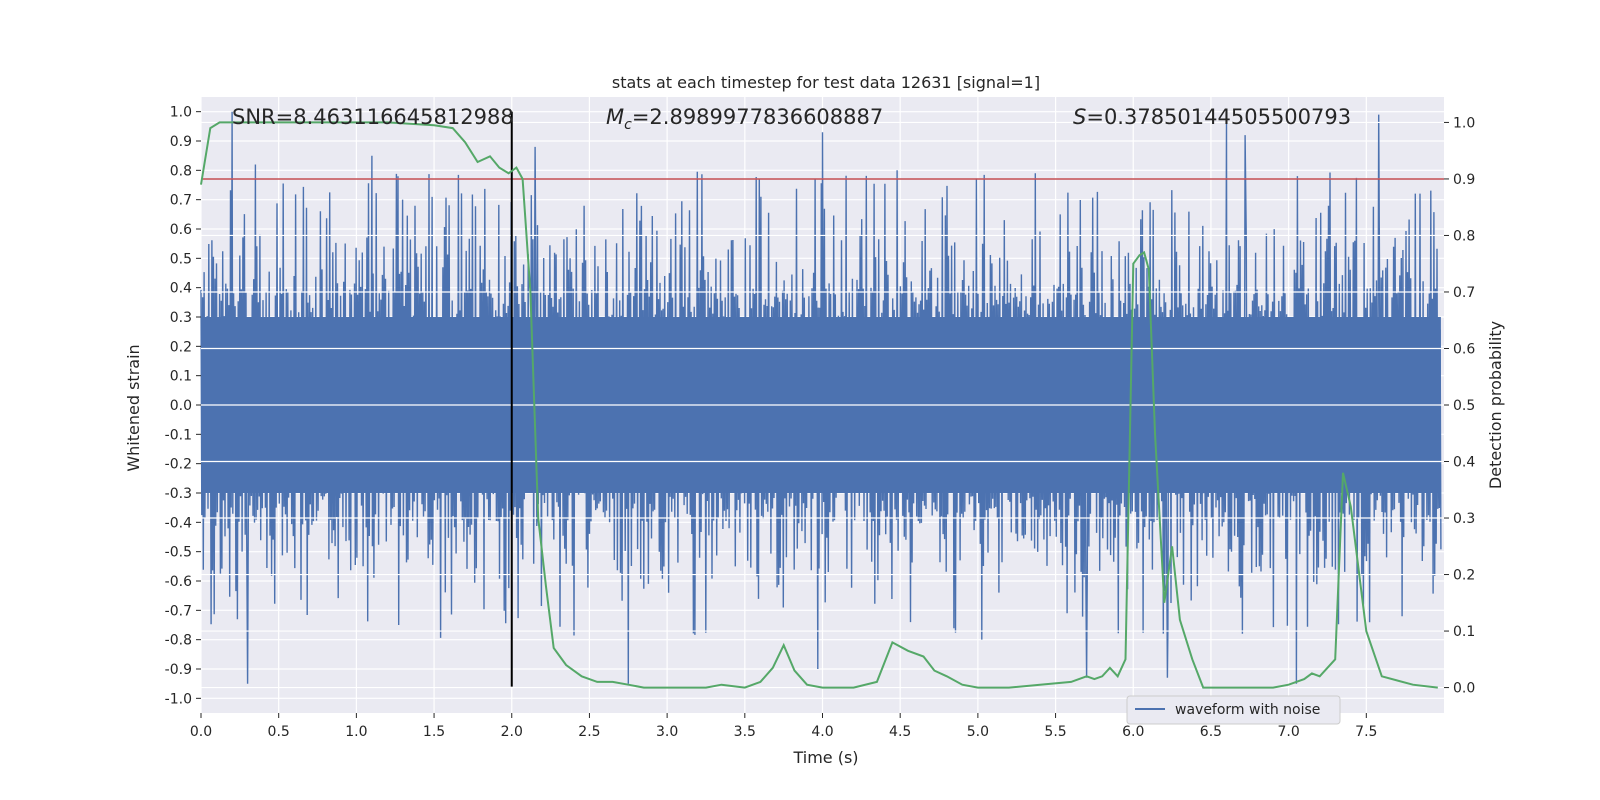  Describe the element at coordinates (1464, 519) in the screenshot. I see `right-y-tick-label: 0.3` at that location.